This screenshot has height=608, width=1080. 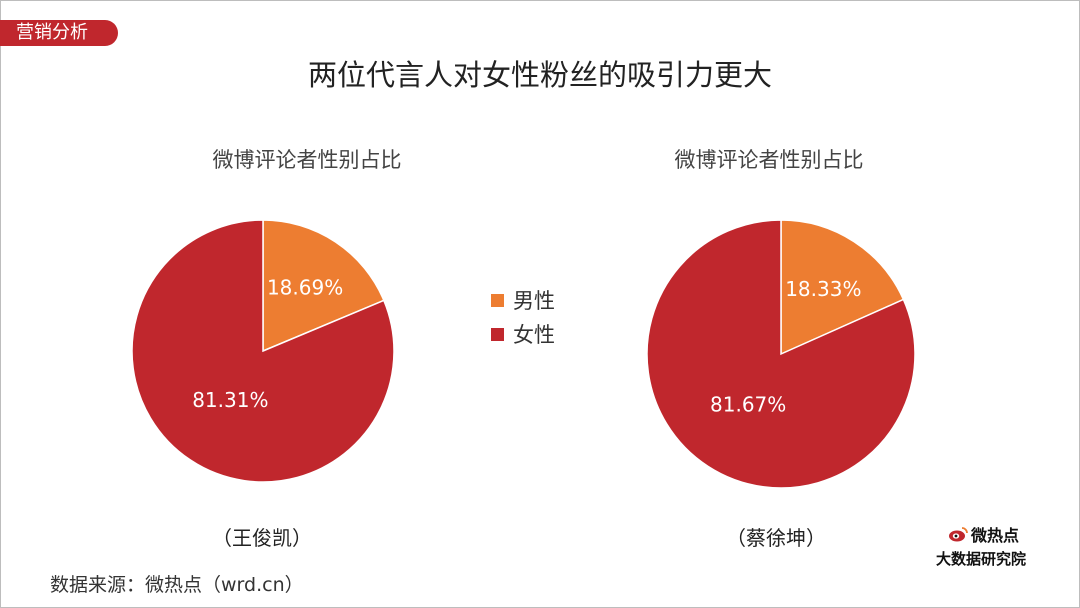 What do you see at coordinates (177, 585) in the screenshot?
I see `data-source-note: 数据来源：微热点（wrd.cn）` at bounding box center [177, 585].